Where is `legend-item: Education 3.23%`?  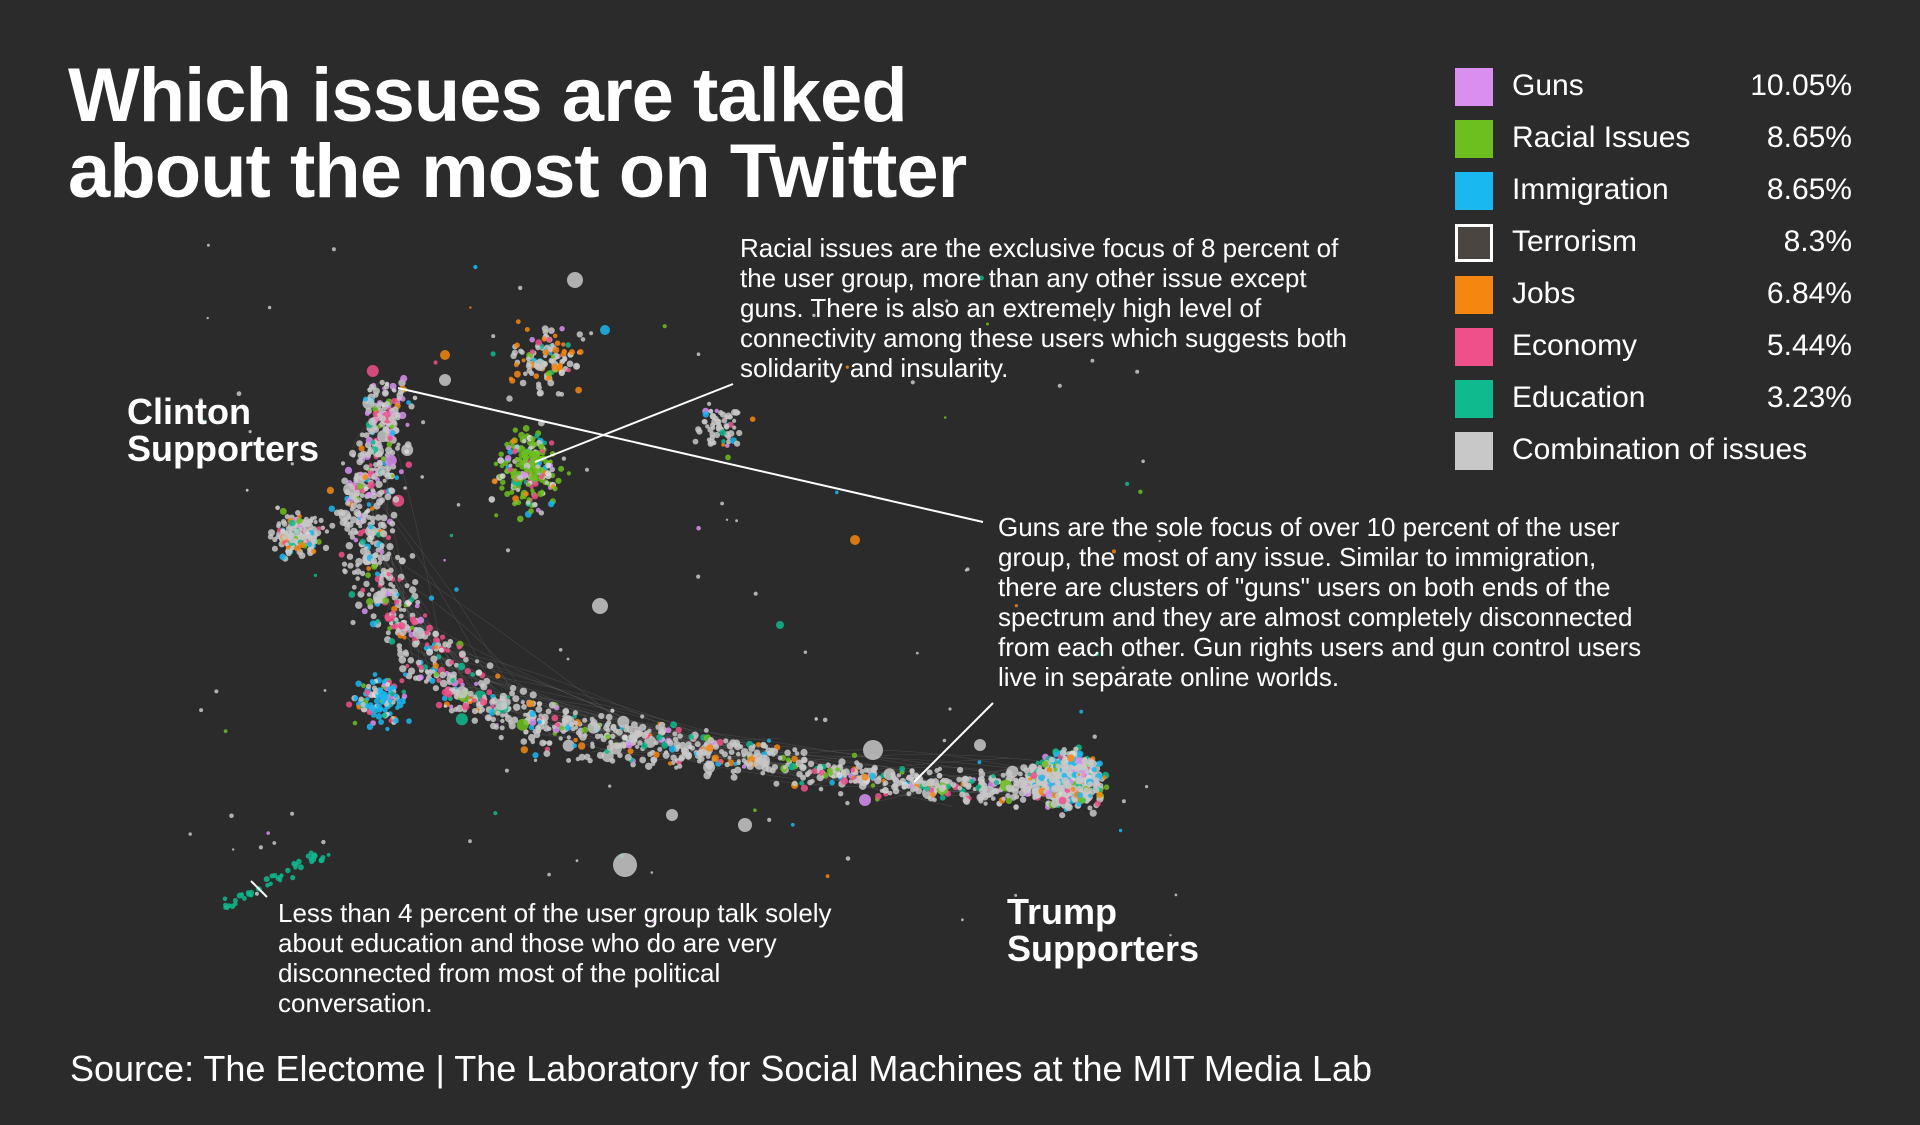
legend-item: Education 3.23% is located at coordinates (1652, 399).